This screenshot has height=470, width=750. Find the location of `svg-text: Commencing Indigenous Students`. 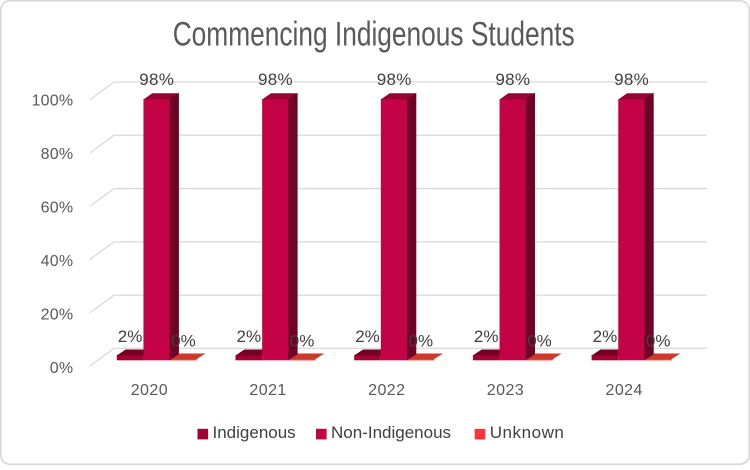

svg-text: Commencing Indigenous Students is located at coordinates (374, 34).